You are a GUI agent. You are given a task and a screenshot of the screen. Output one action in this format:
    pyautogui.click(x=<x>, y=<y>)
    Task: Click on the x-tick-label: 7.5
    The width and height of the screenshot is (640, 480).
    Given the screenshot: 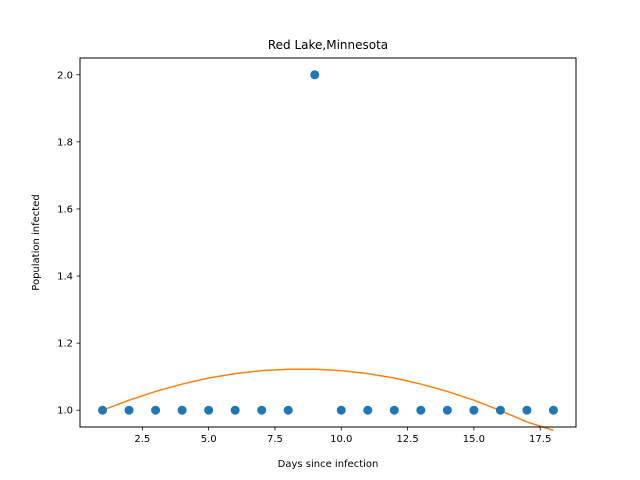 What is the action you would take?
    pyautogui.click(x=275, y=439)
    